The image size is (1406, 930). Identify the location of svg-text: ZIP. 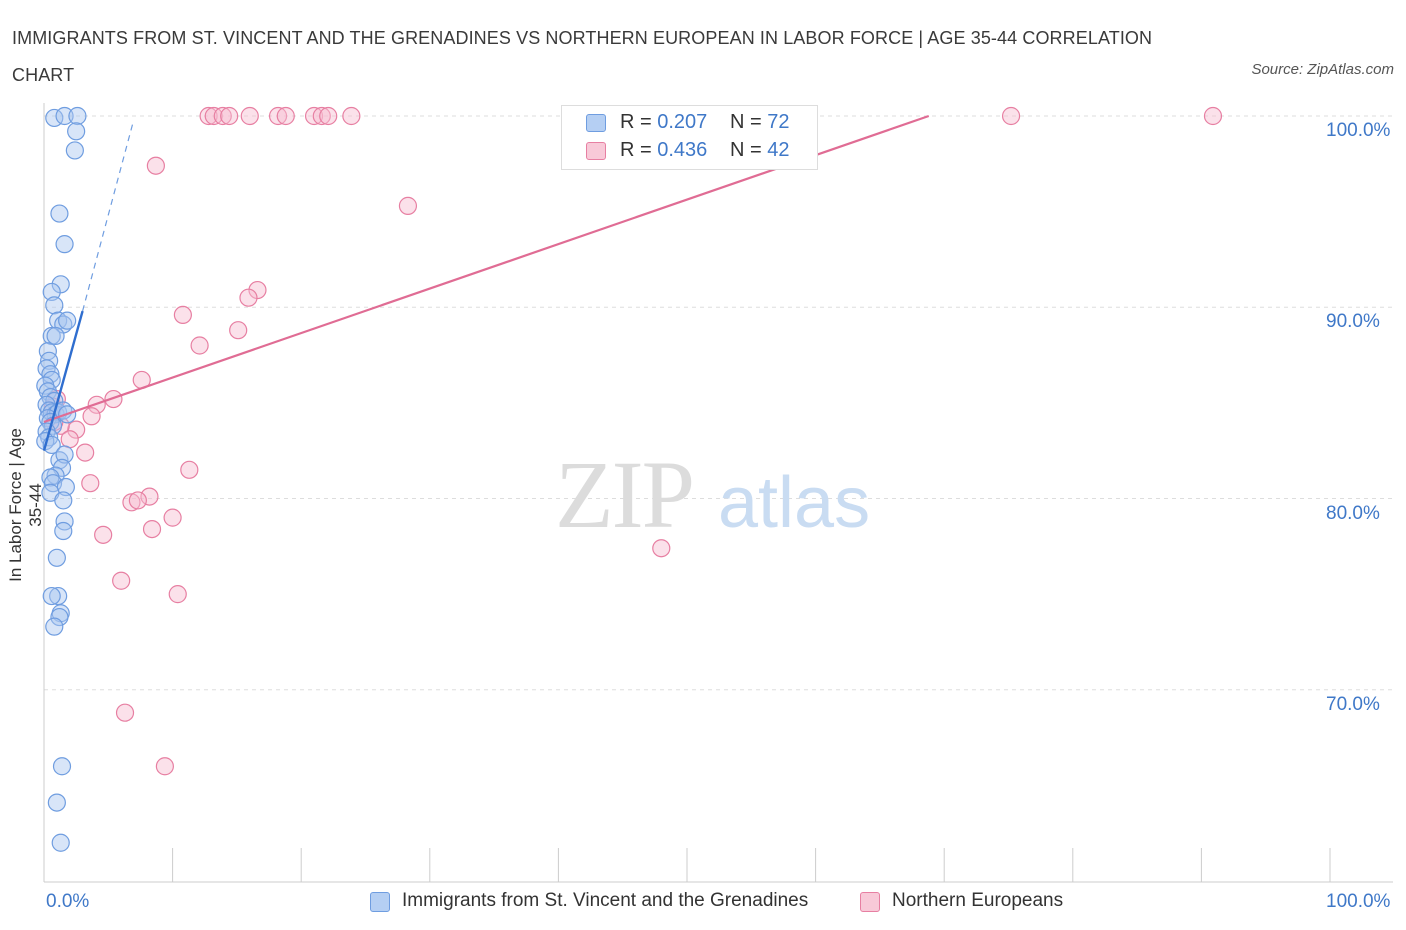
(624, 494).